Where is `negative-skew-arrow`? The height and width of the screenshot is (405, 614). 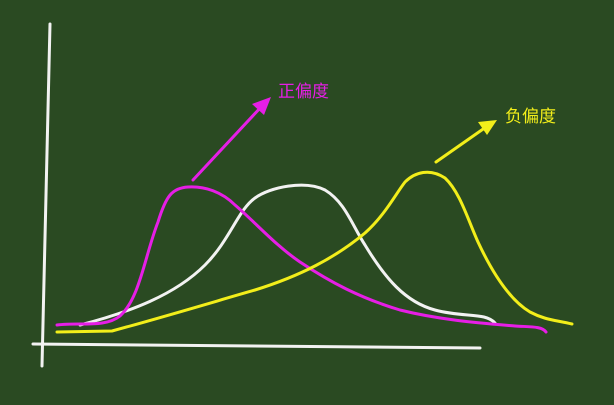
negative-skew-arrow is located at coordinates (461, 144).